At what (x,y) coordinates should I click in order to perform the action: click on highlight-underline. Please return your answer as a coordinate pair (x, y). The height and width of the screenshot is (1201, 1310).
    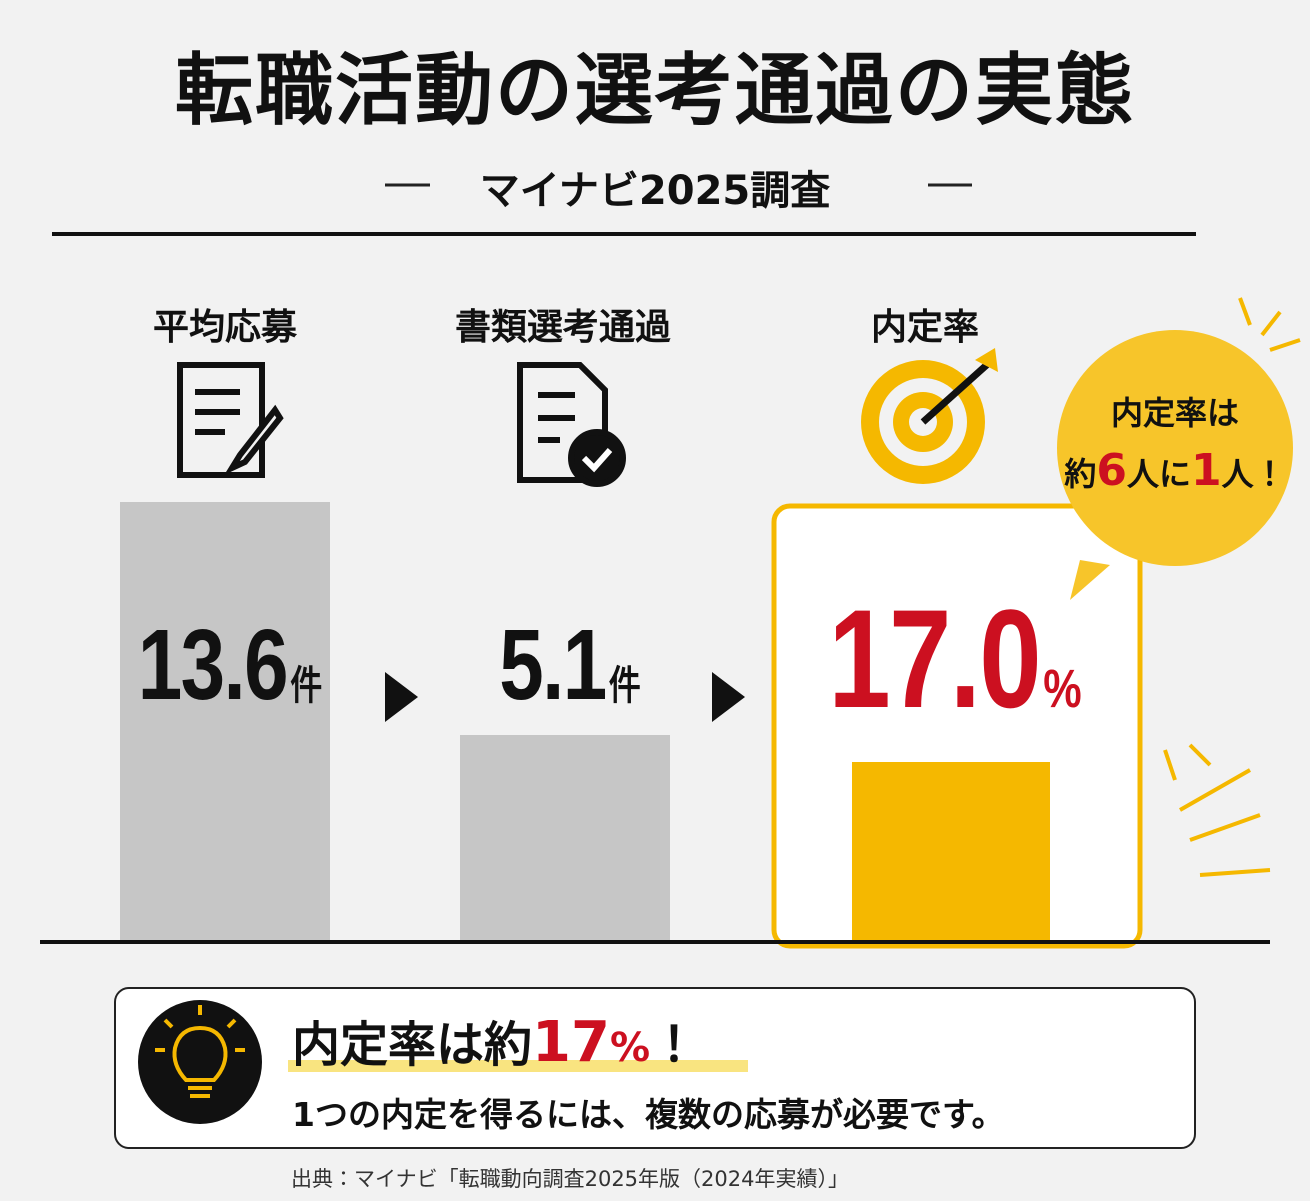
    Looking at the image, I should click on (518, 1066).